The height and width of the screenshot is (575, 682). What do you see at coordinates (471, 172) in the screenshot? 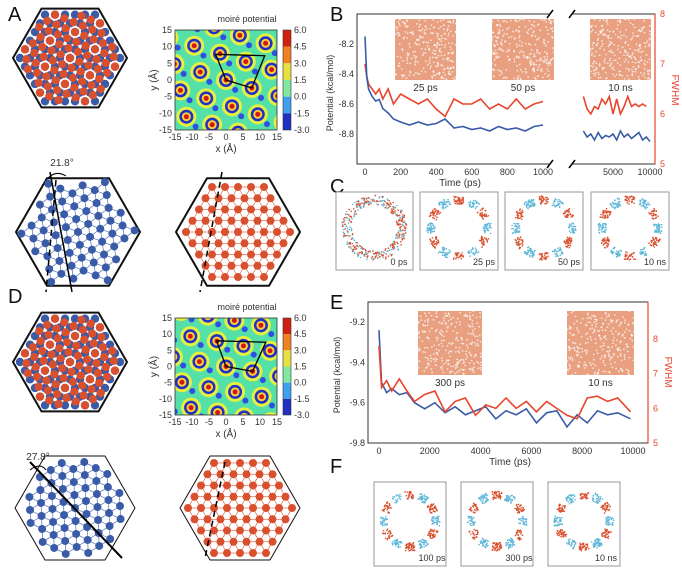
I see `x-tick-label: 600` at bounding box center [471, 172].